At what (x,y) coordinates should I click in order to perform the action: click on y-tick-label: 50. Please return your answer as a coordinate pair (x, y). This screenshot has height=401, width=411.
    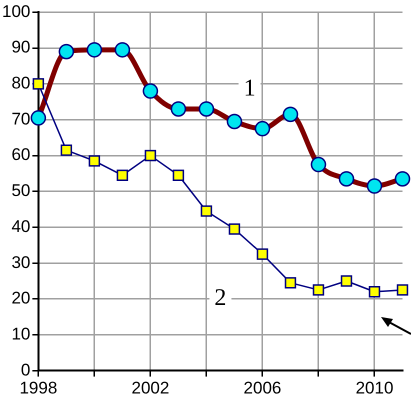
    Looking at the image, I should click on (20, 190).